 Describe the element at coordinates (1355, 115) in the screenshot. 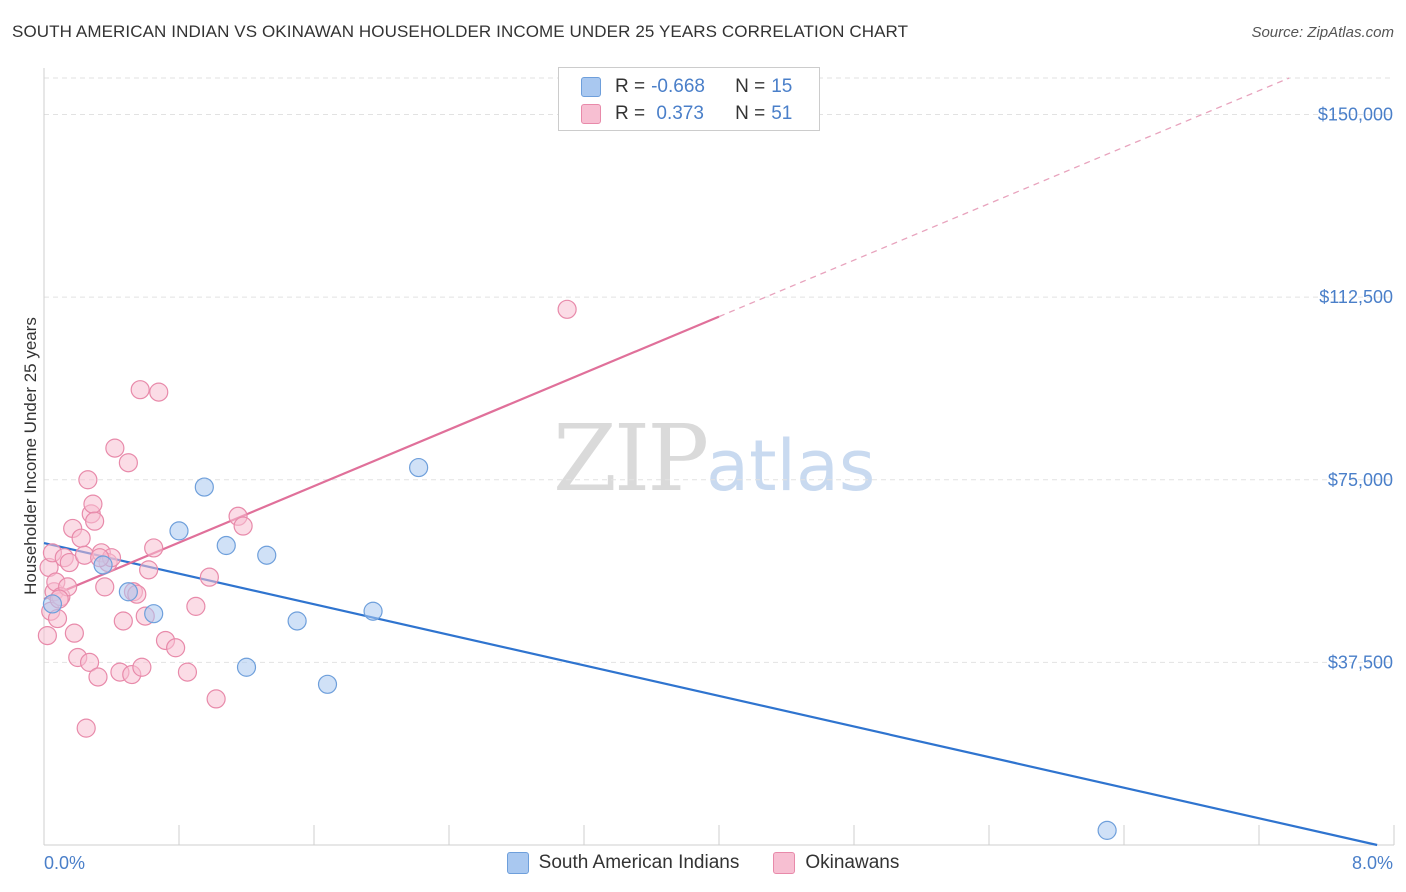

I see `y-tick-label: $150,000` at that location.